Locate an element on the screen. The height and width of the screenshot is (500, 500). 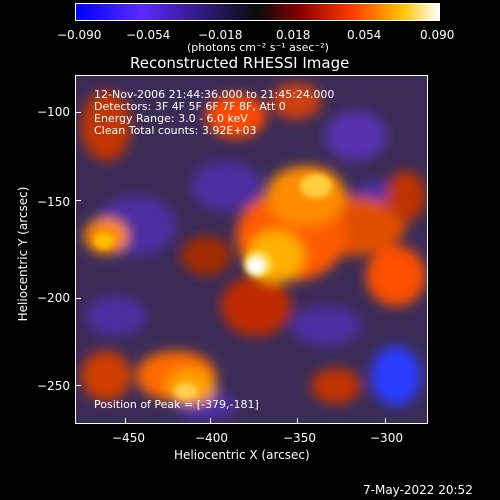
footer-date: 7-May-2022 20:52 is located at coordinates (418, 490).